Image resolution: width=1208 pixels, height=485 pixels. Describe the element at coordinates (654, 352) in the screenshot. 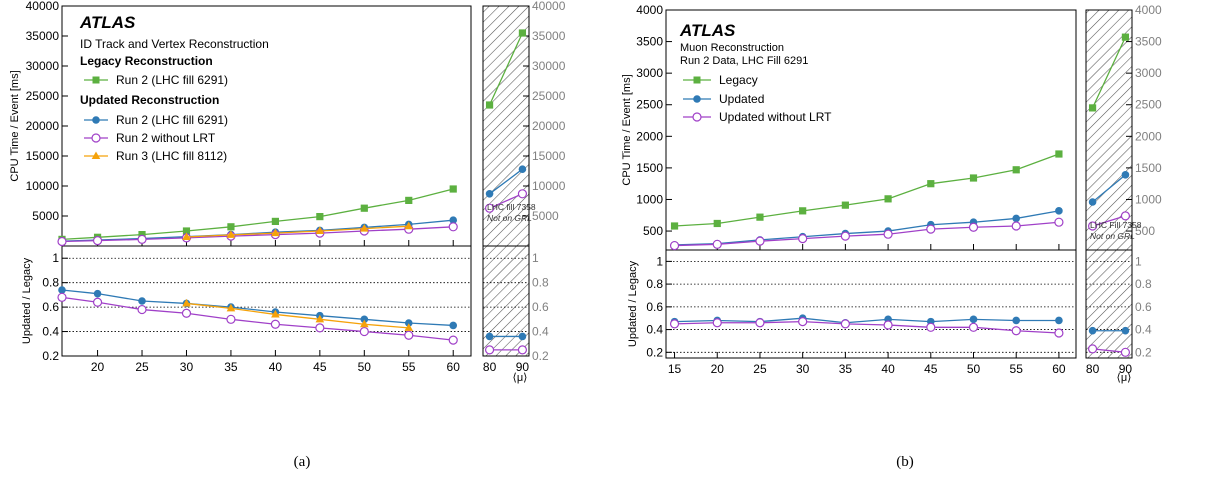

I see `ratio-tick-label: 0.2` at that location.